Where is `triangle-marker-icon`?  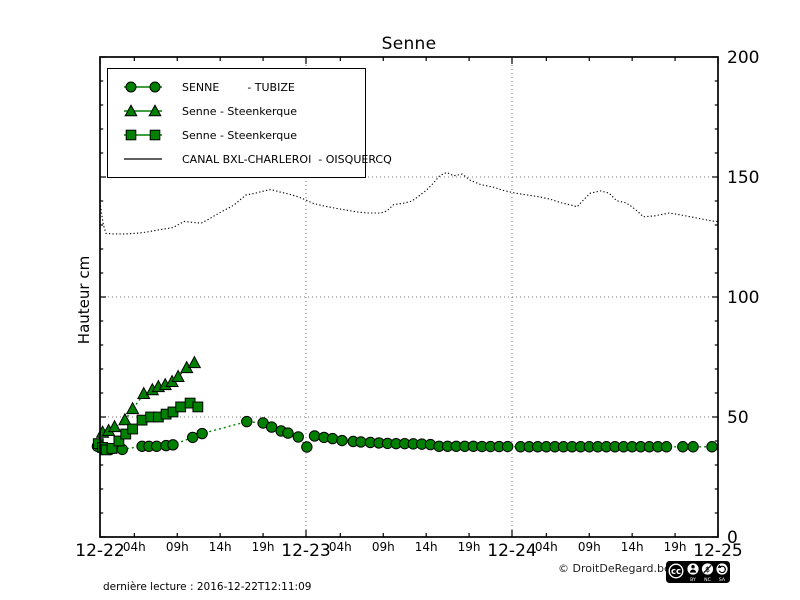
triangle-marker-icon is located at coordinates (143, 110).